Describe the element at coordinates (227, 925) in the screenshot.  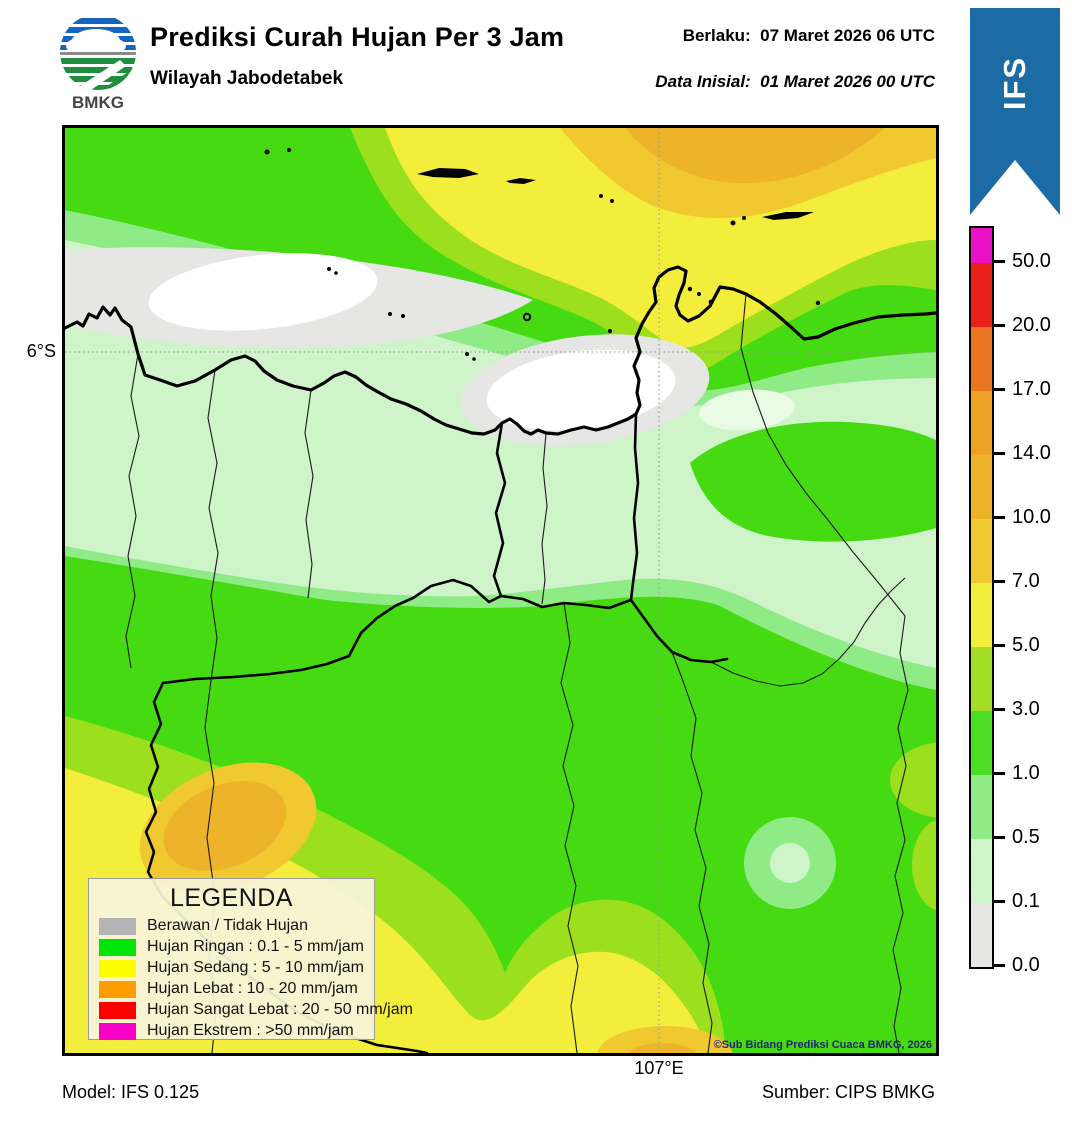
I see `legend-item-label: Berawan / Tidak Hujan` at that location.